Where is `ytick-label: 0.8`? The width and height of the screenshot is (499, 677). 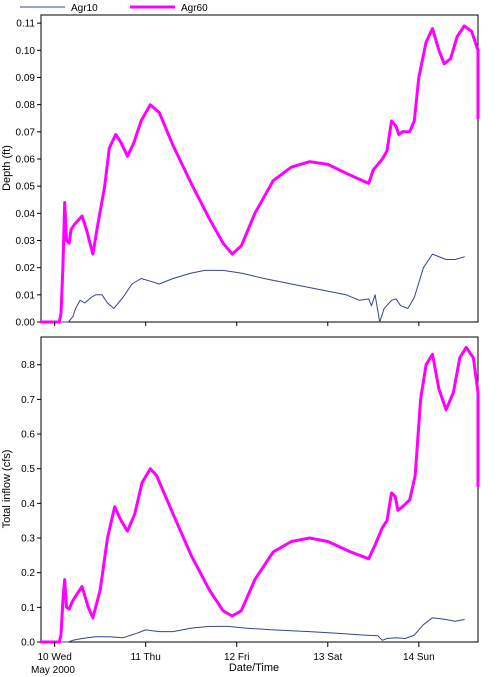 ytick-label: 0.8 is located at coordinates (28, 365).